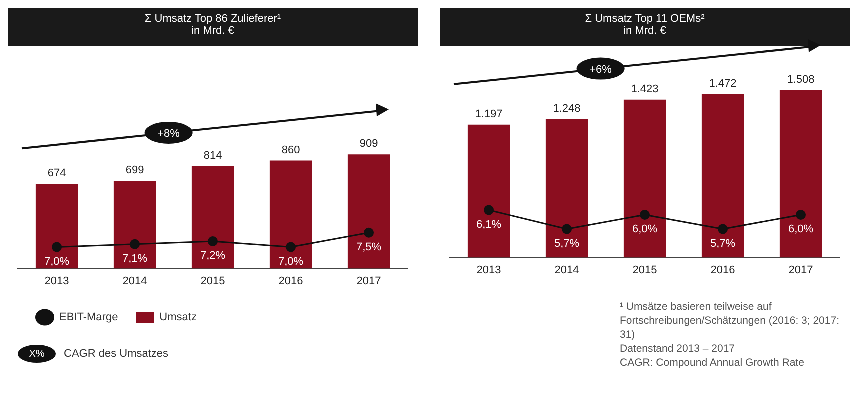 This screenshot has height=418, width=854. Describe the element at coordinates (116, 354) in the screenshot. I see `text: CAGR des Umsatzes` at that location.